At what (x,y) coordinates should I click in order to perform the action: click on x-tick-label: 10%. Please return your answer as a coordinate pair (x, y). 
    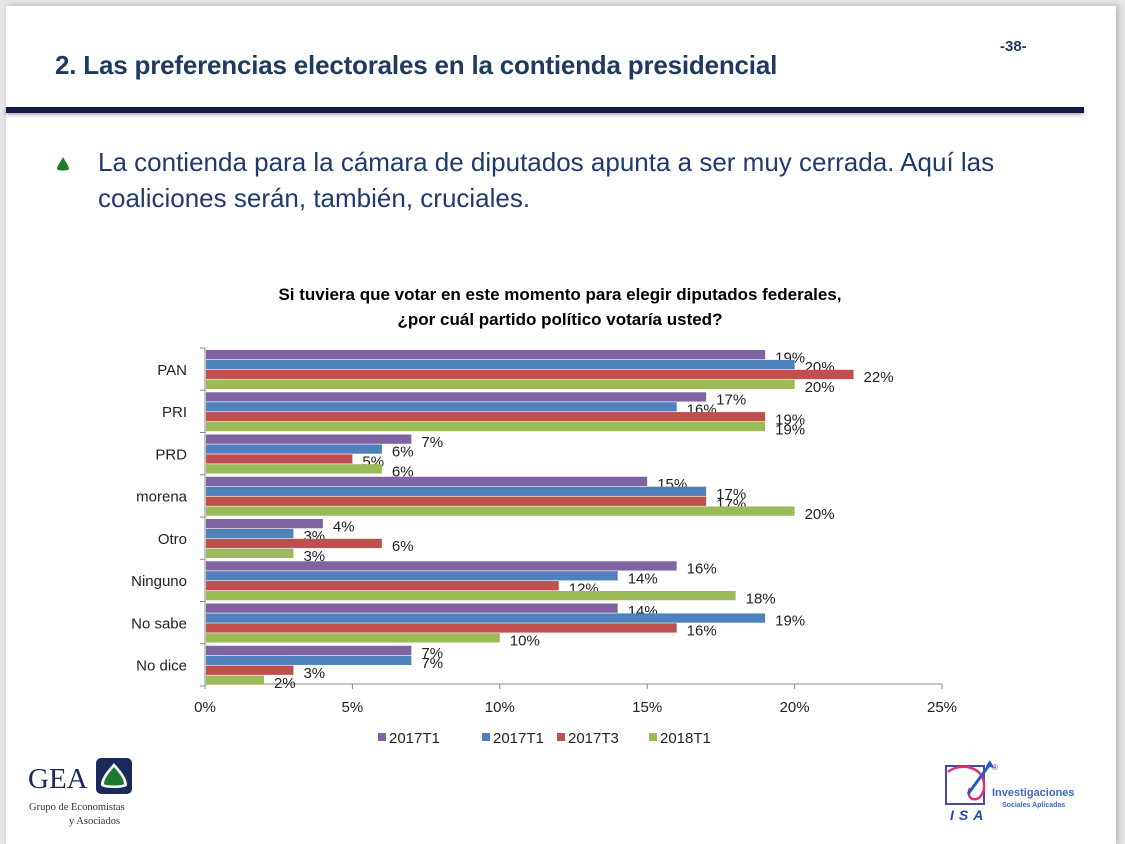
    Looking at the image, I should click on (500, 707).